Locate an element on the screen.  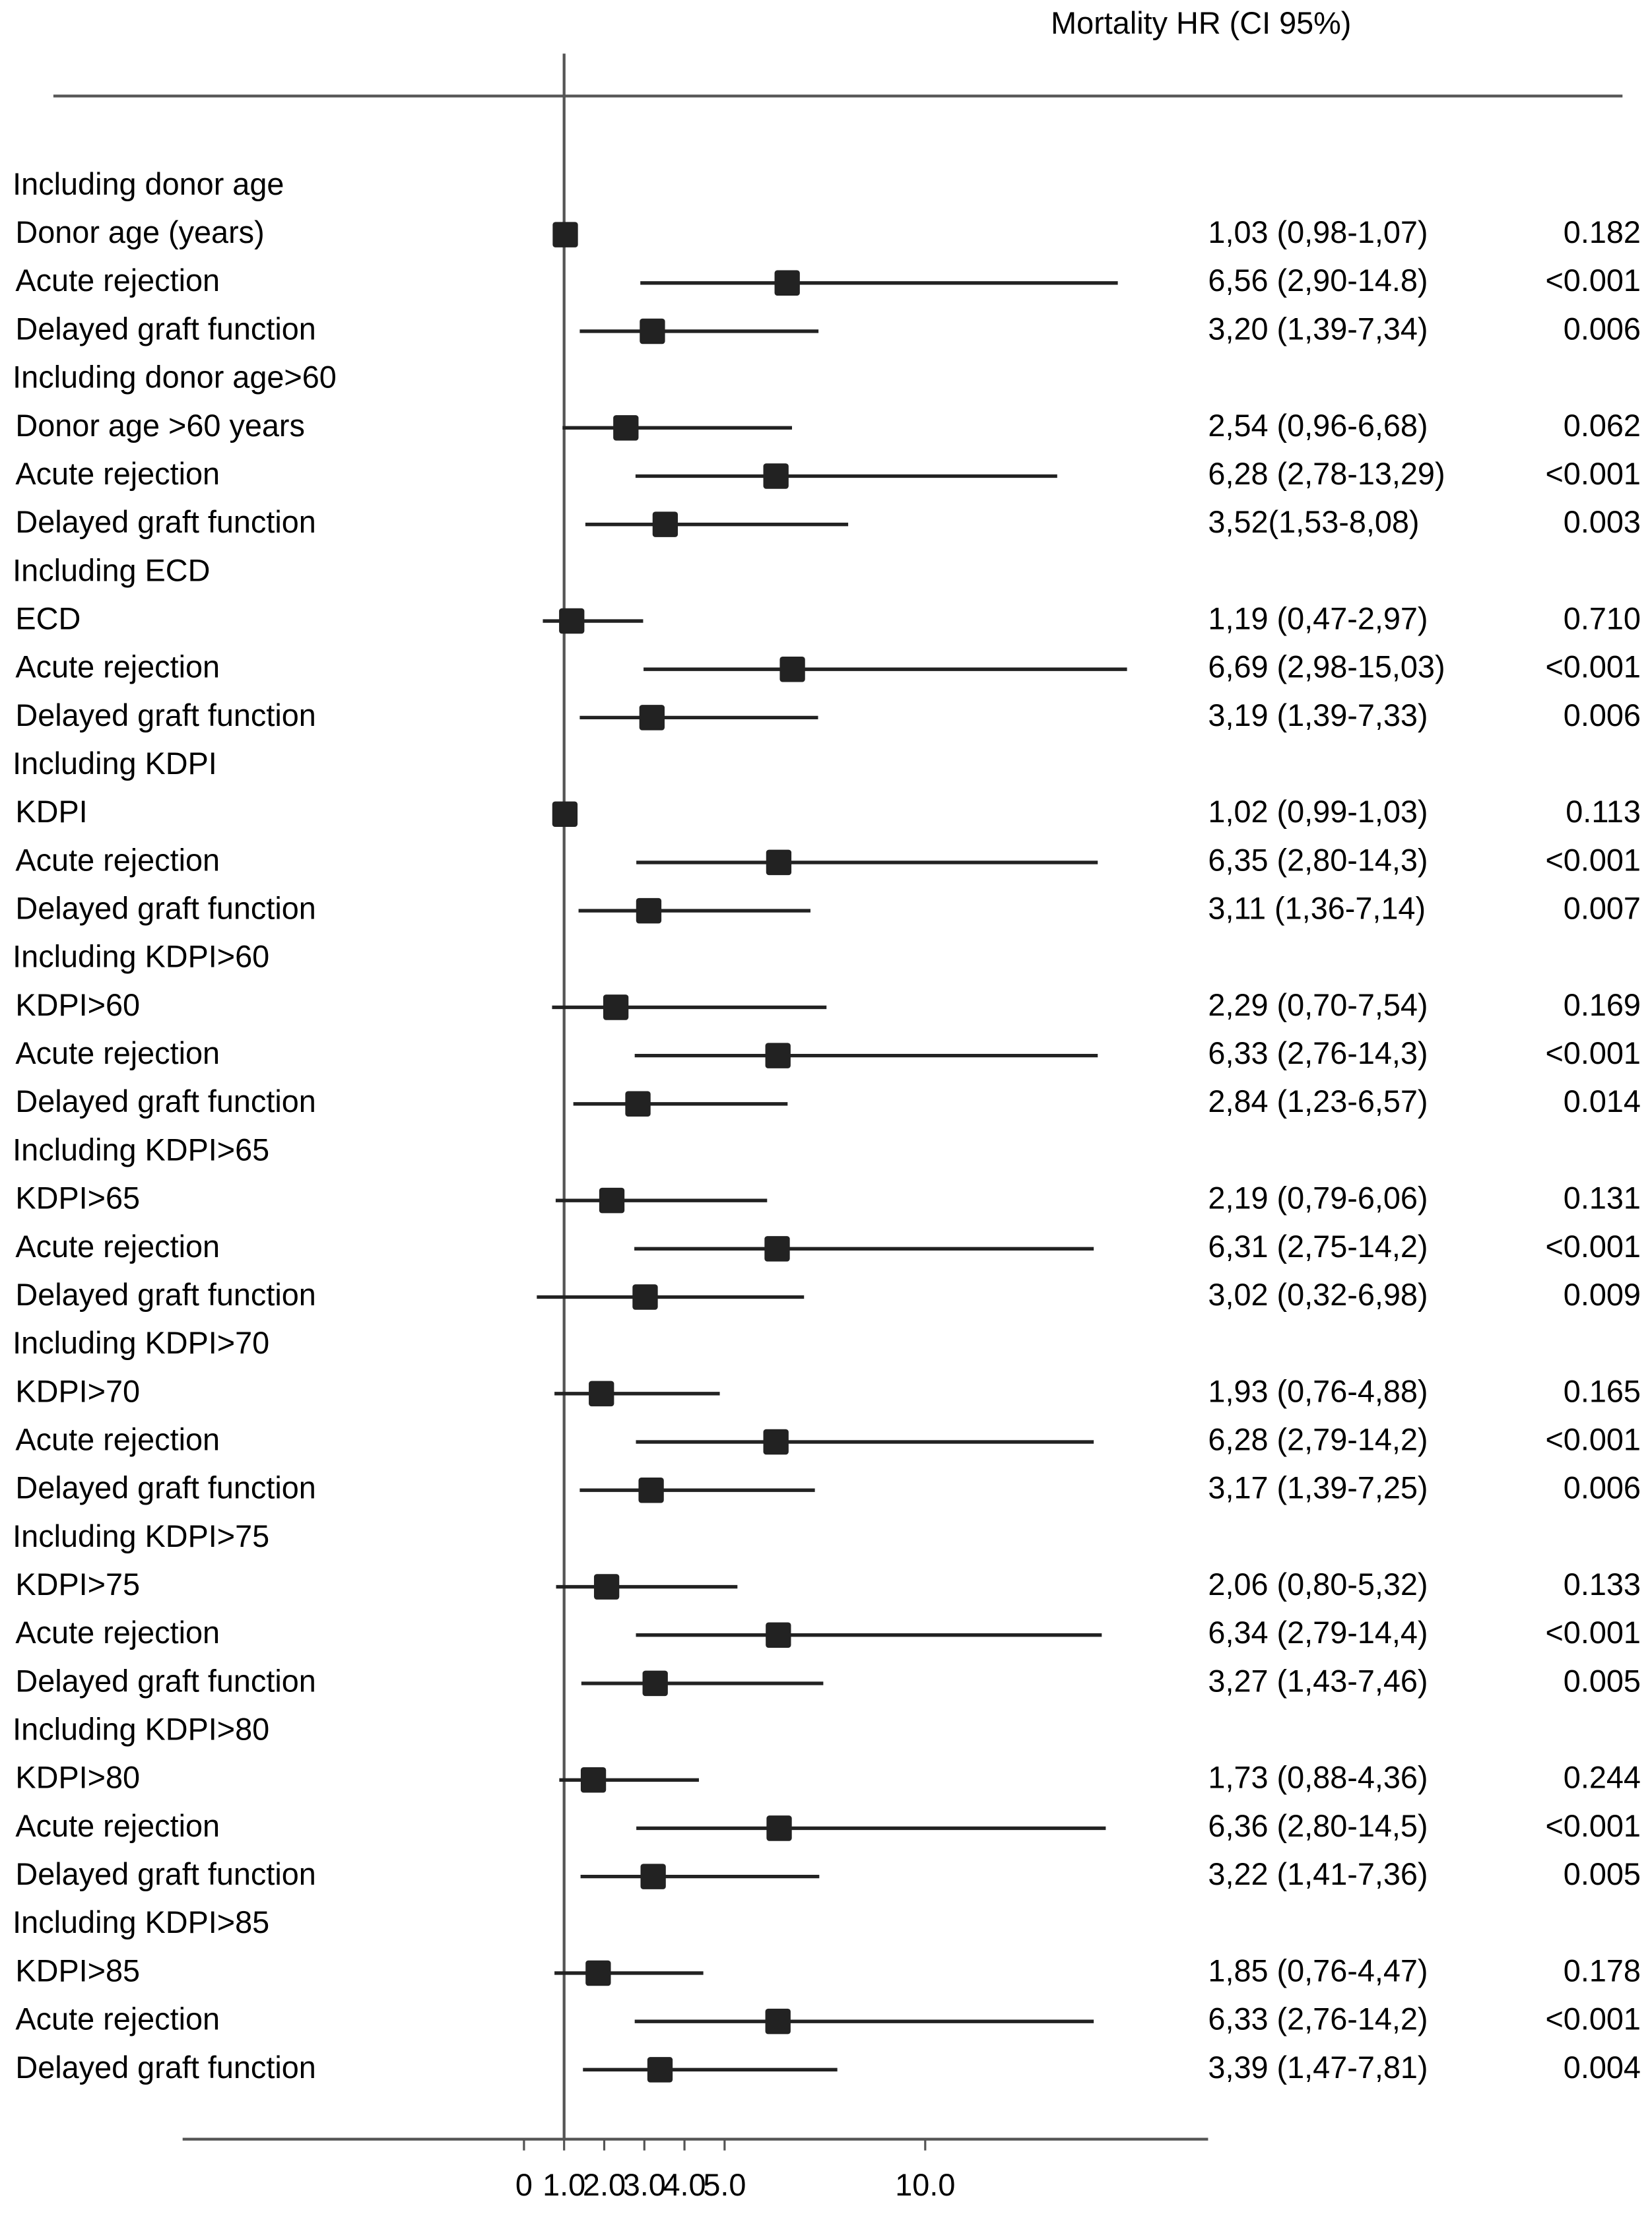
row-label: KDPI>65 is located at coordinates (77, 1198).